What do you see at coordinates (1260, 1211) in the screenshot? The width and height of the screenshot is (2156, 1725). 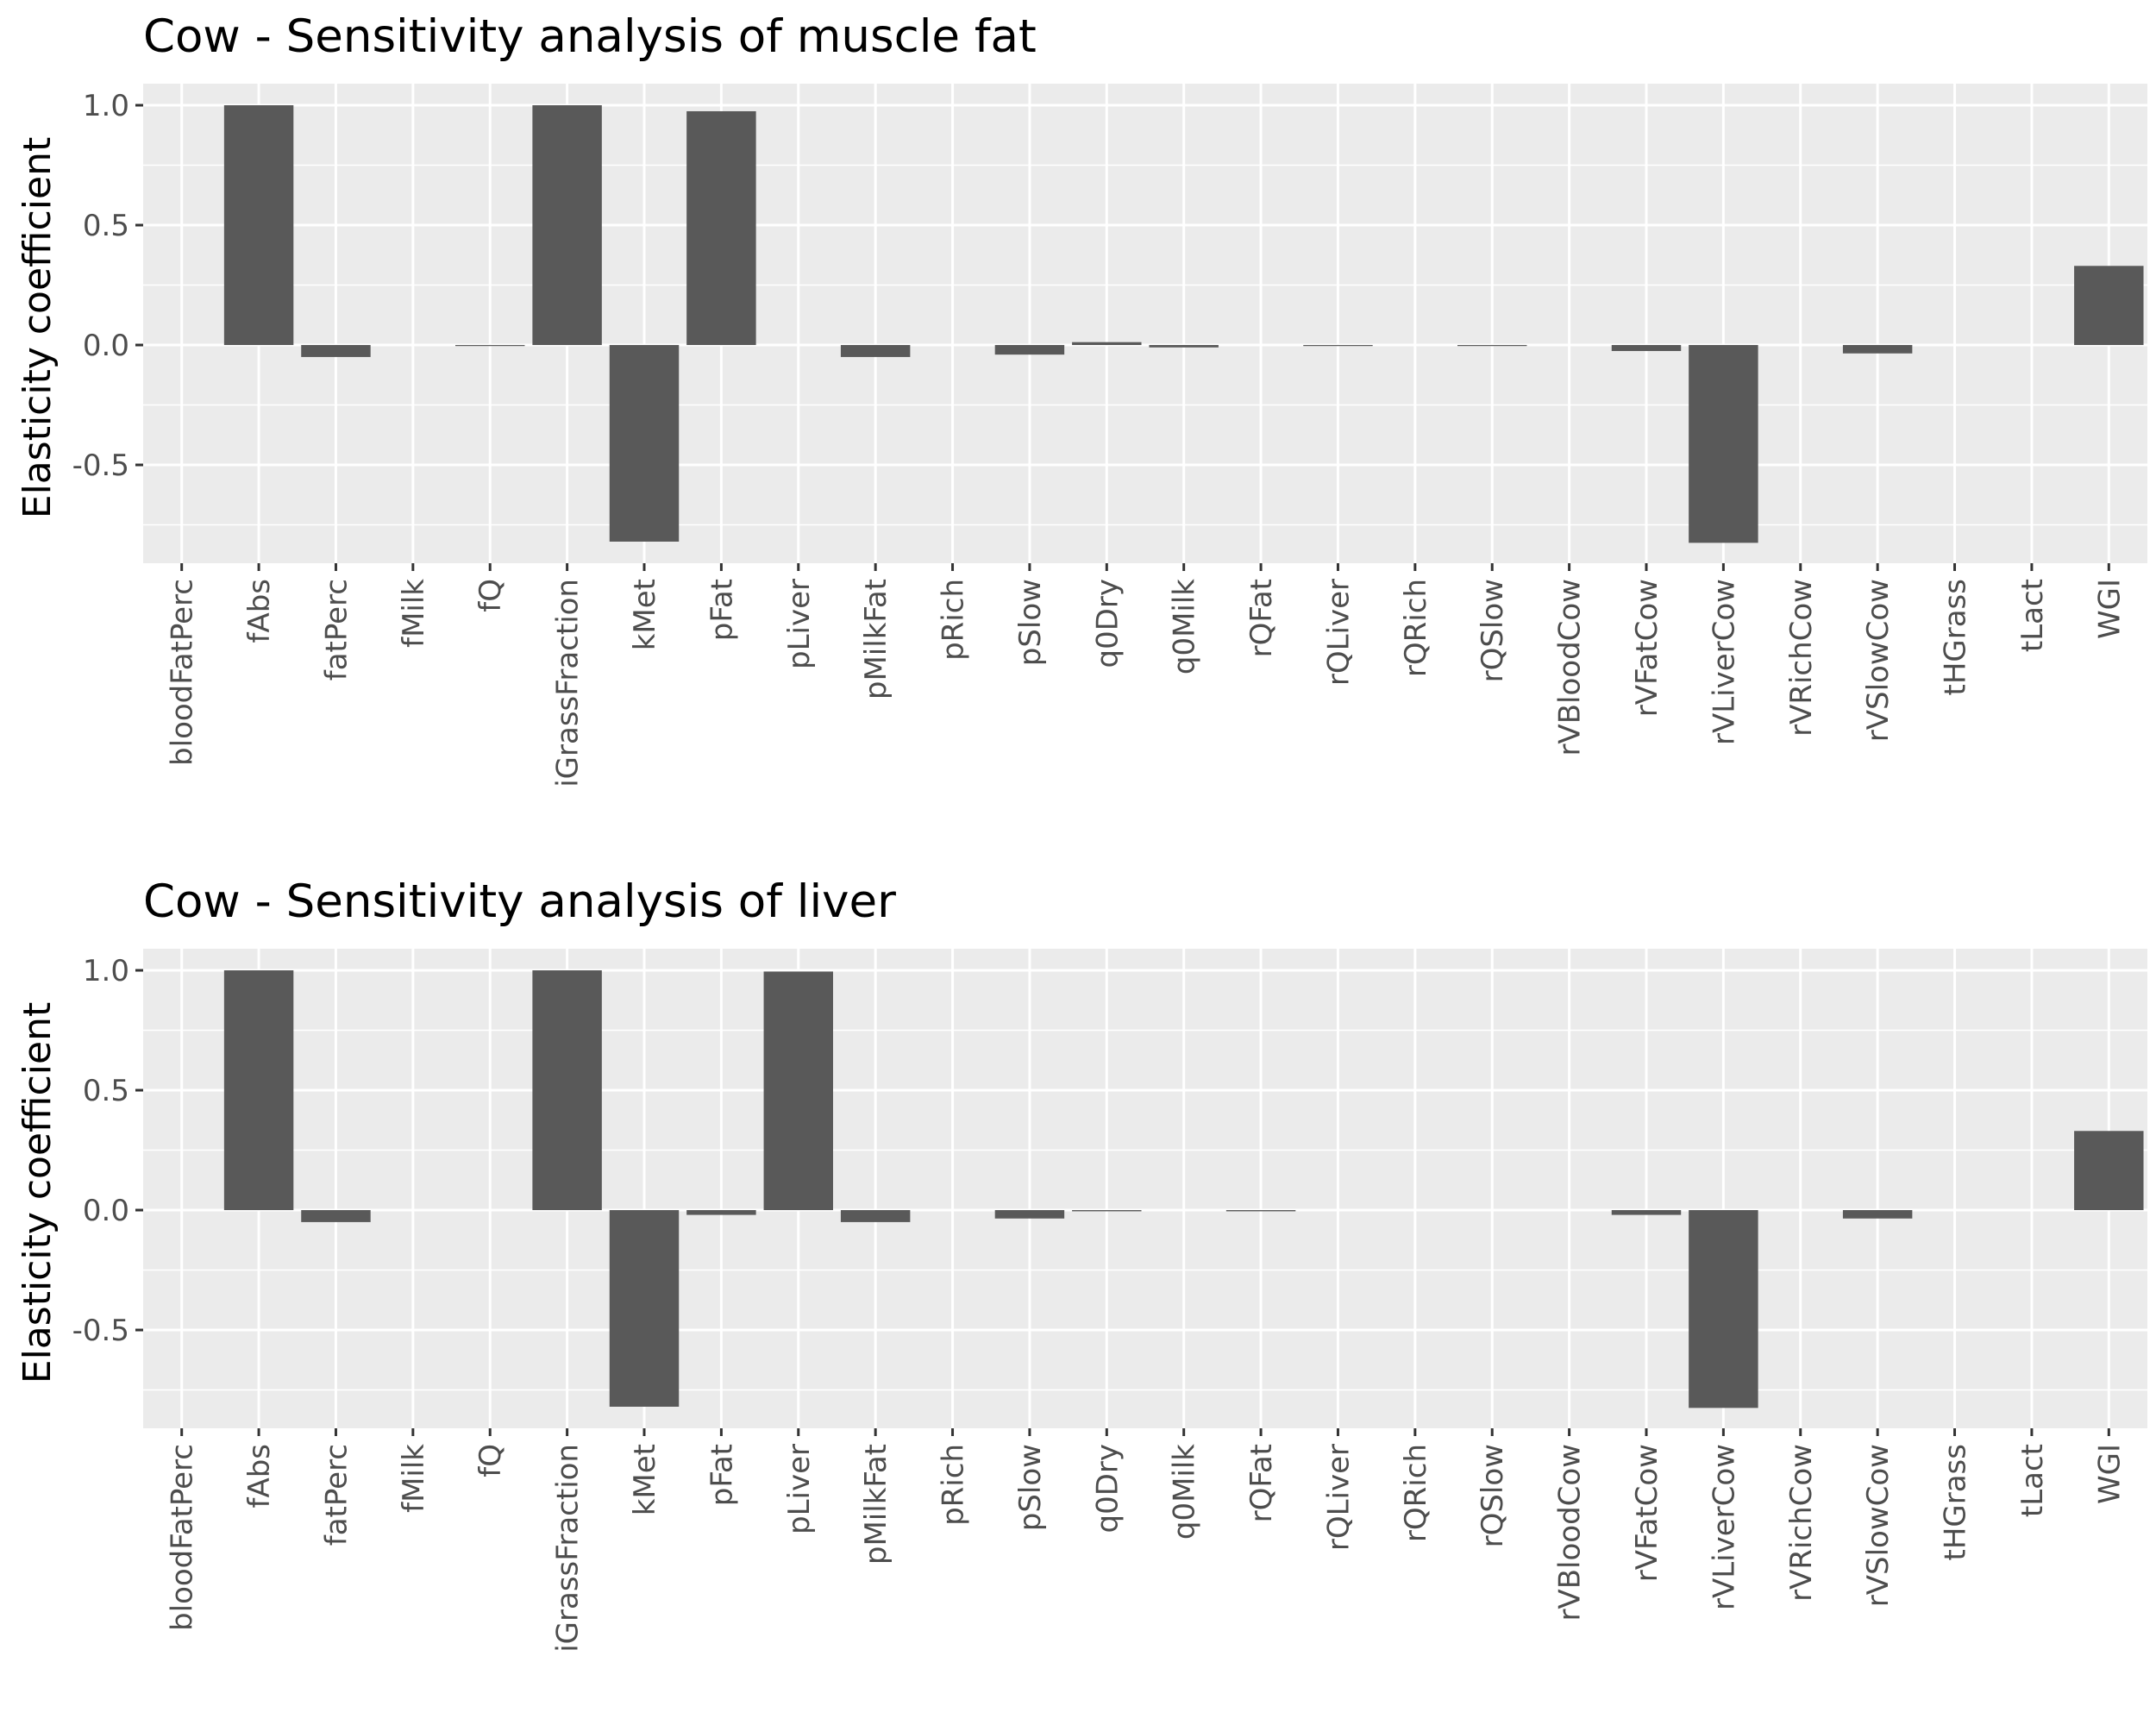 I see `bar-rQFat` at bounding box center [1260, 1211].